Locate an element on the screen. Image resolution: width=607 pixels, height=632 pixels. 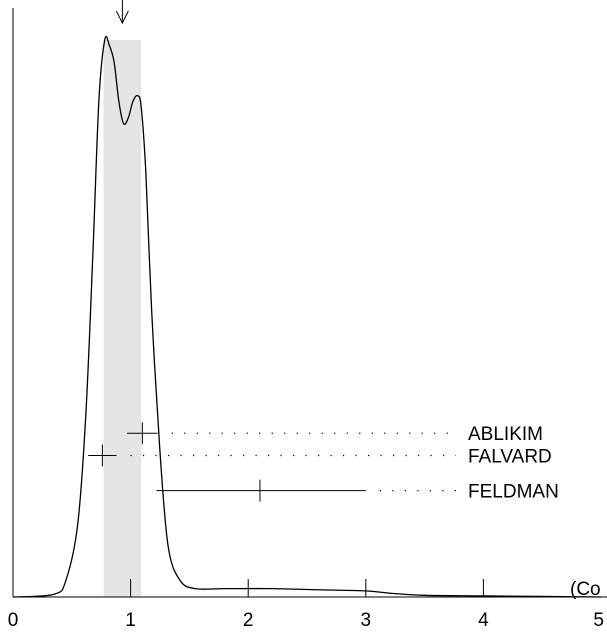
average-arrow-group is located at coordinates (122, 12).